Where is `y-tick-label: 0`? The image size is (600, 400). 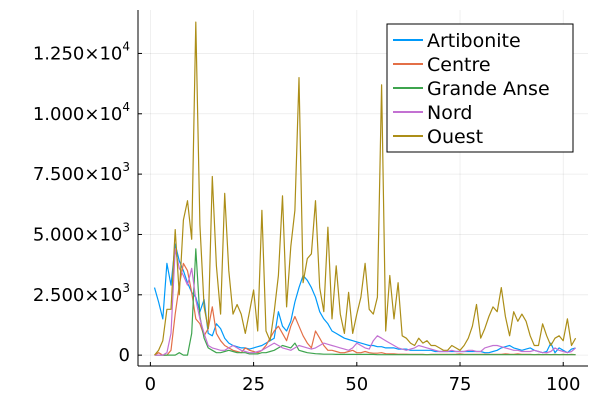 y-tick-label: 0 is located at coordinates (124, 355).